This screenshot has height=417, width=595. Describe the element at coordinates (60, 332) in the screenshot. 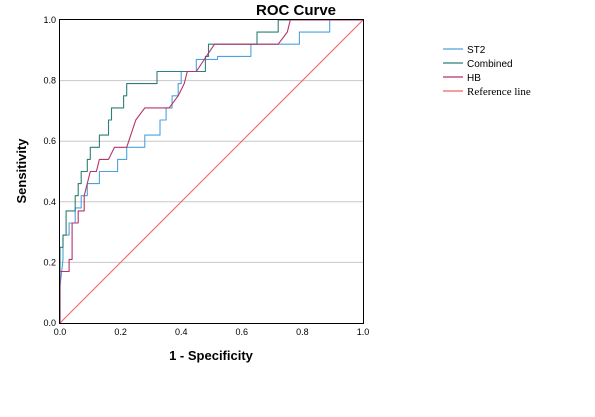

I see `x-tick-label: 0.0` at that location.